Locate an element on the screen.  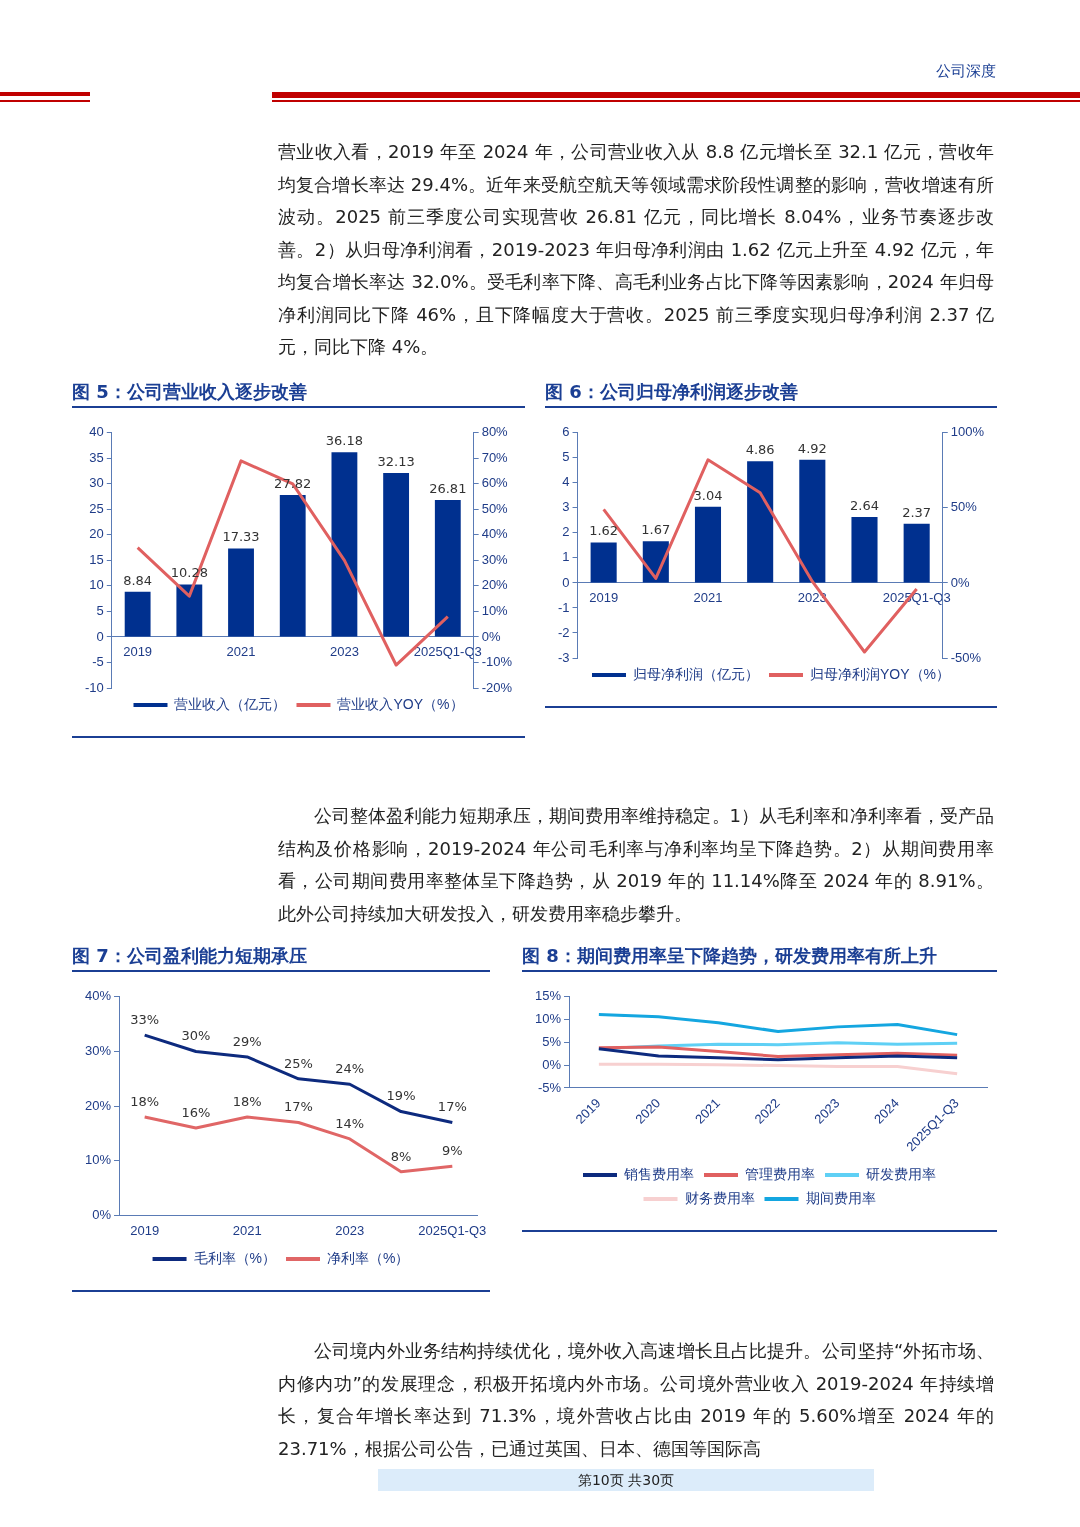
y-tick-label: 20 is located at coordinates (96, 534).